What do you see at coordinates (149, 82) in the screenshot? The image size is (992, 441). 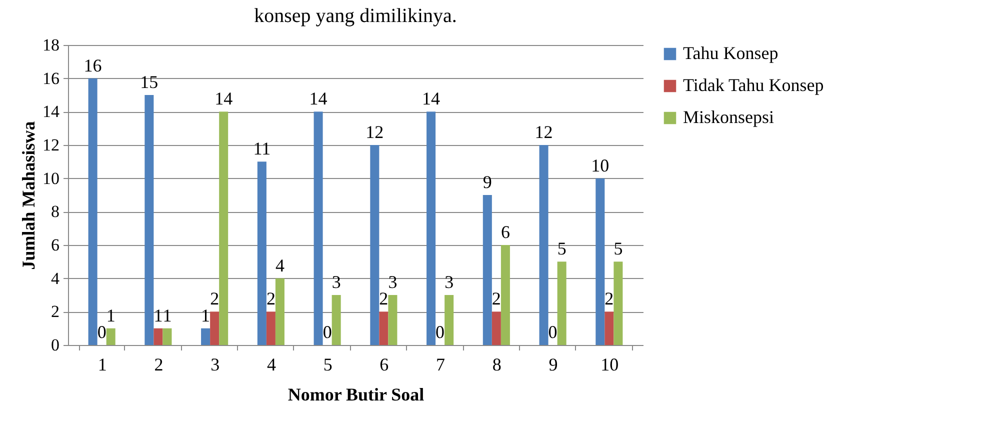 I see `data-label: 15` at bounding box center [149, 82].